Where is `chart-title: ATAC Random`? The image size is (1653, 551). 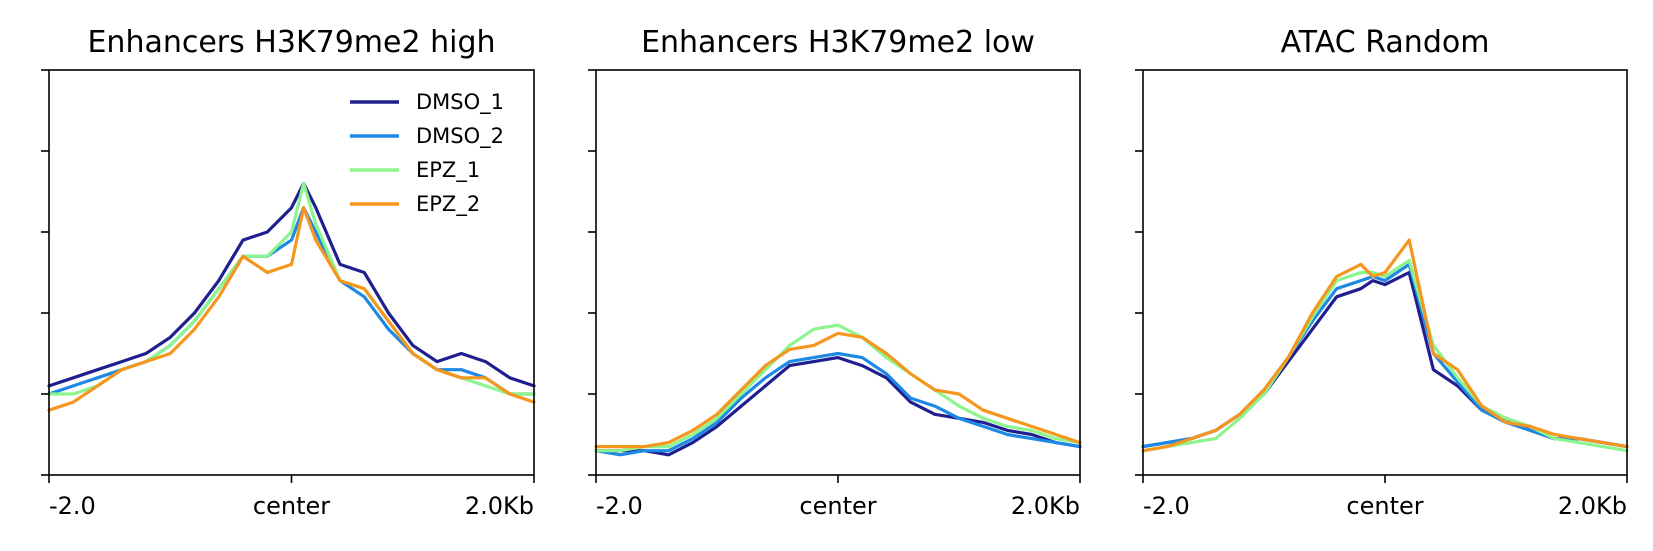
chart-title: ATAC Random is located at coordinates (1385, 42).